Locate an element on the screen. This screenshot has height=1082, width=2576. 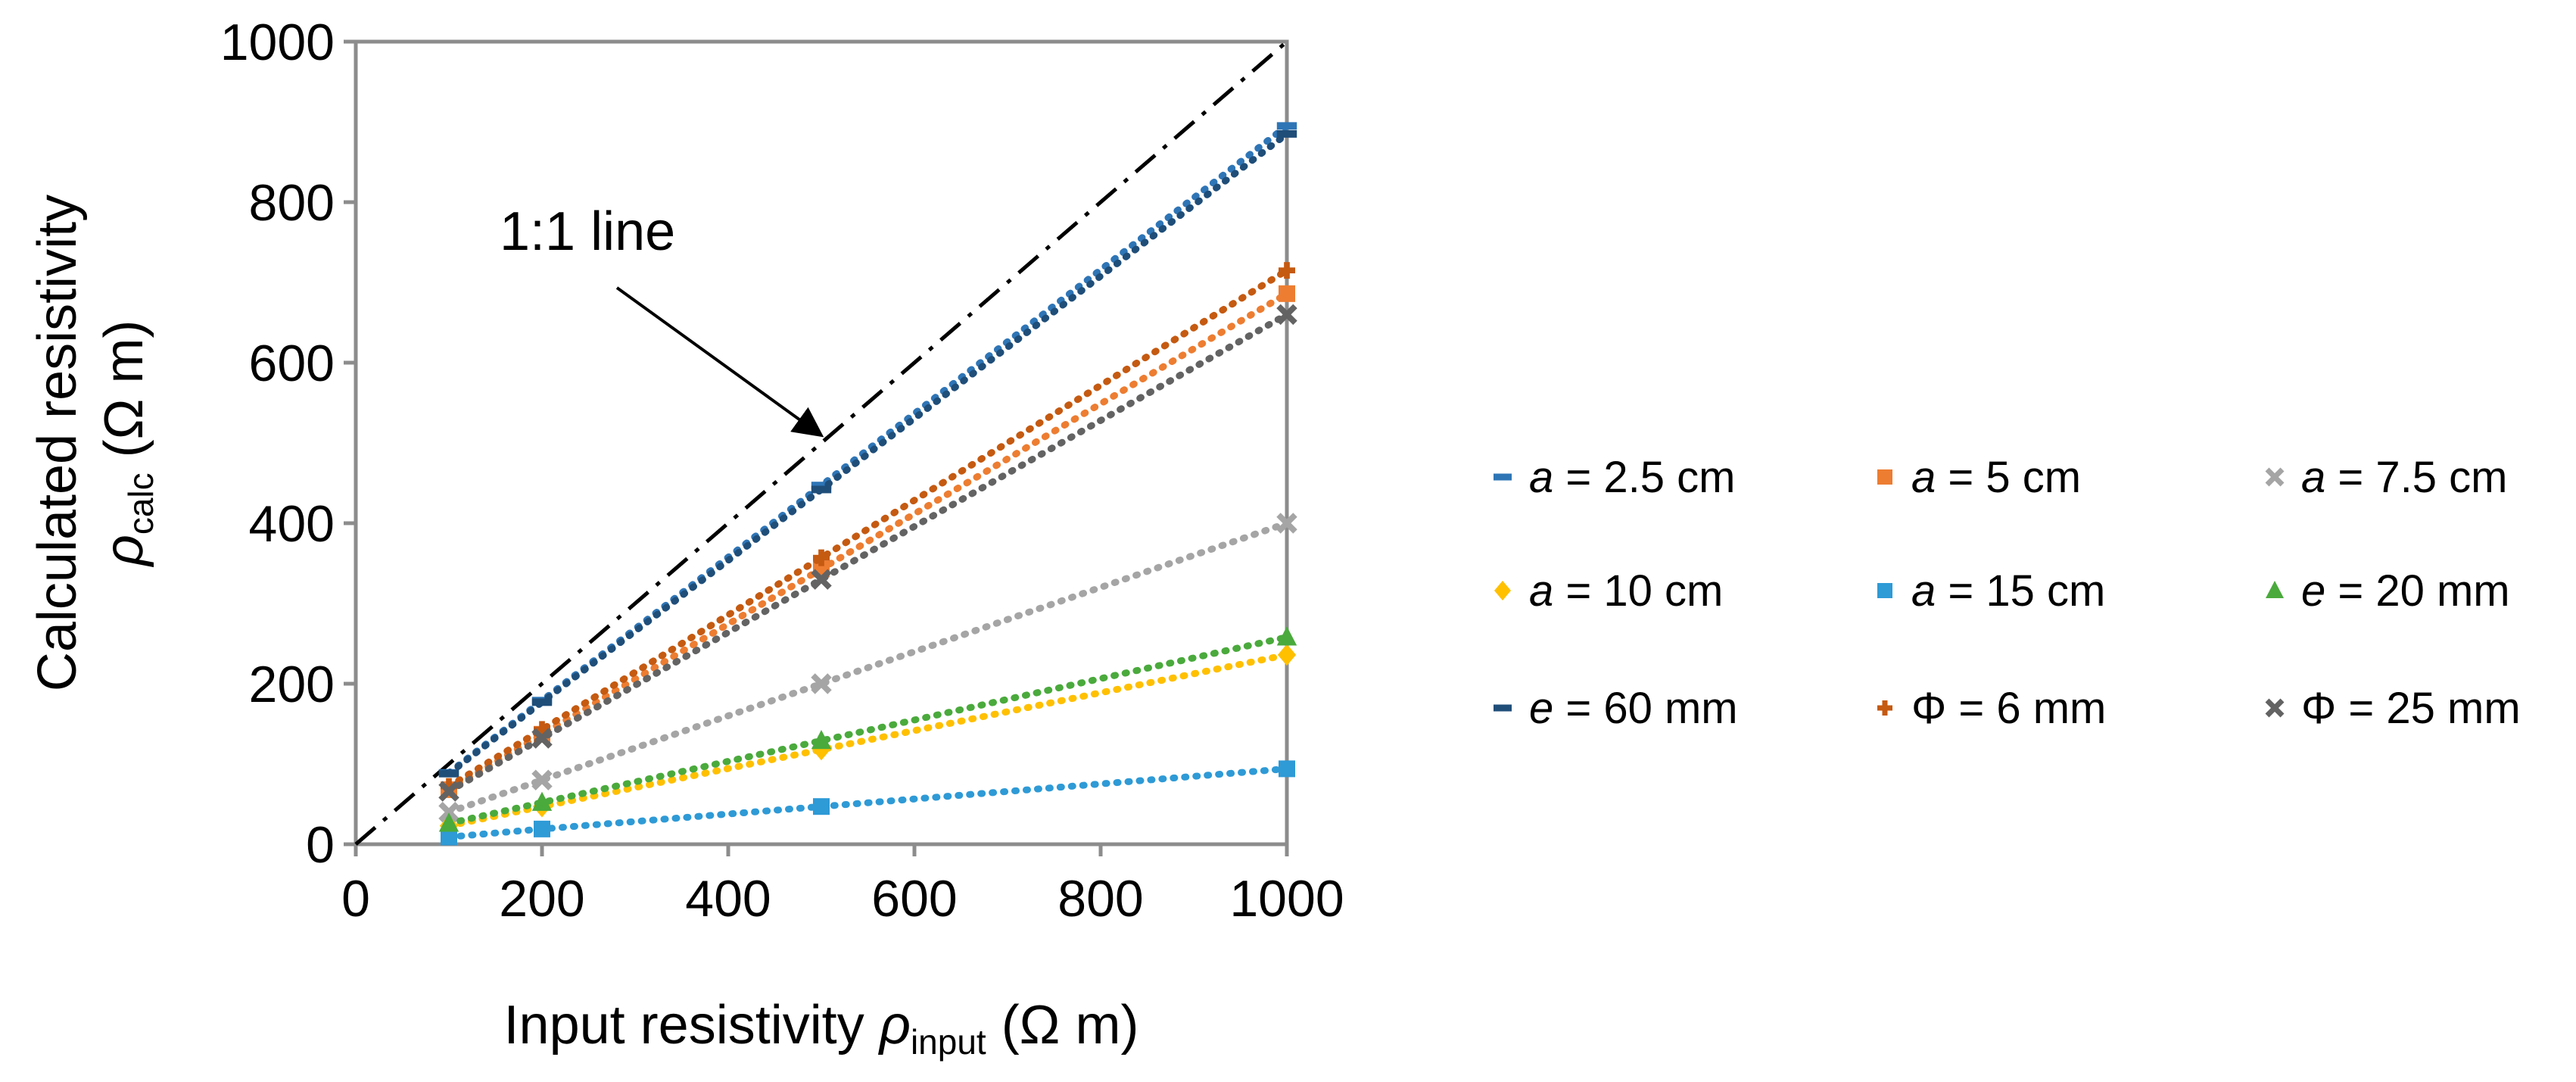
legend-label-value: = 5 cm is located at coordinates (2009, 477).